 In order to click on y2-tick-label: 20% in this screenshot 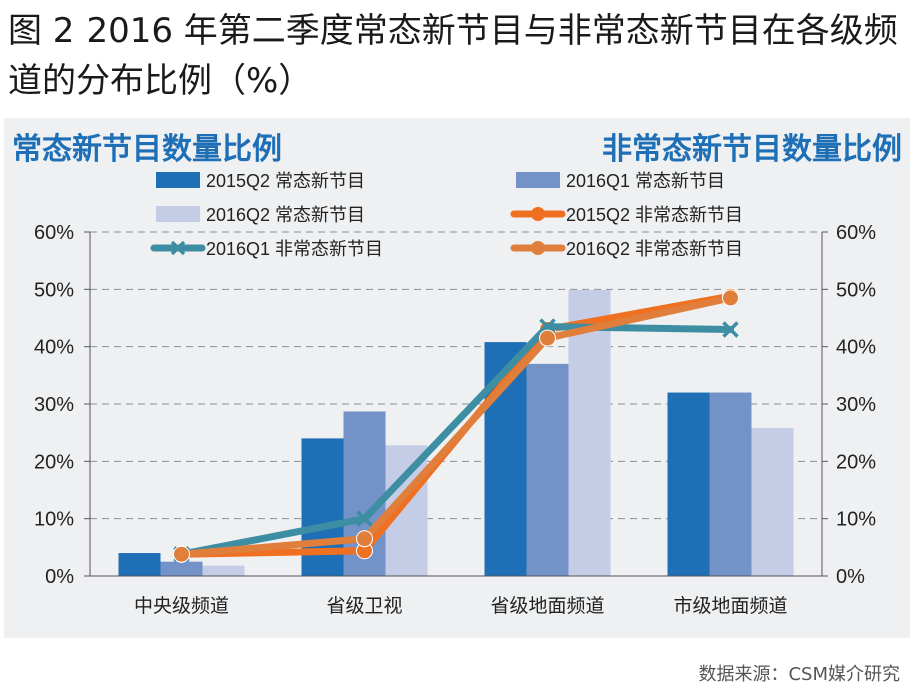, I will do `click(856, 462)`.